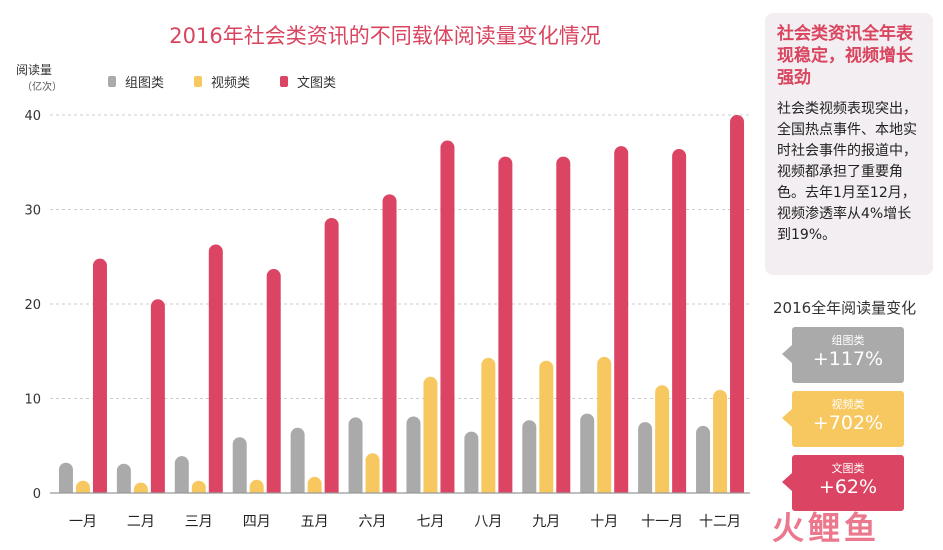  Describe the element at coordinates (199, 522) in the screenshot. I see `x-tick-label: 三月` at that location.